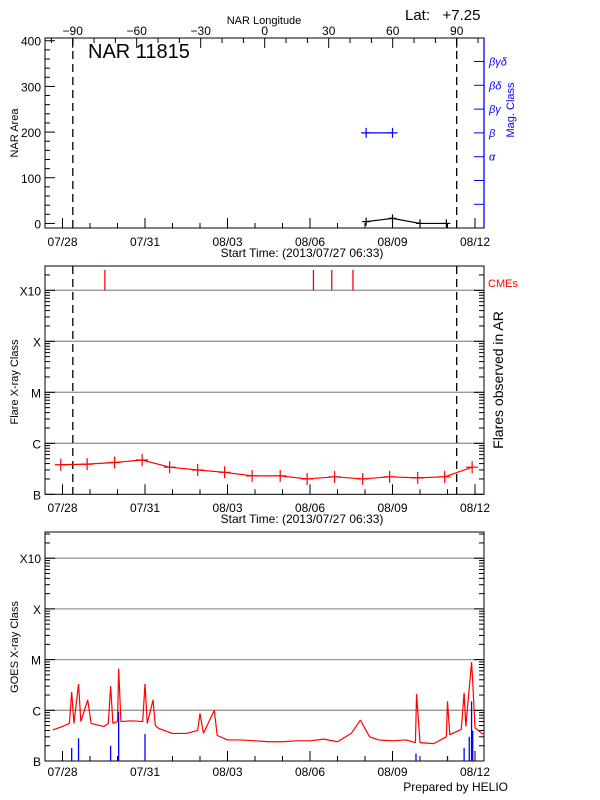 This screenshot has height=800, width=600. What do you see at coordinates (457, 31) in the screenshot?
I see `top-axis-tick-label: 90` at bounding box center [457, 31].